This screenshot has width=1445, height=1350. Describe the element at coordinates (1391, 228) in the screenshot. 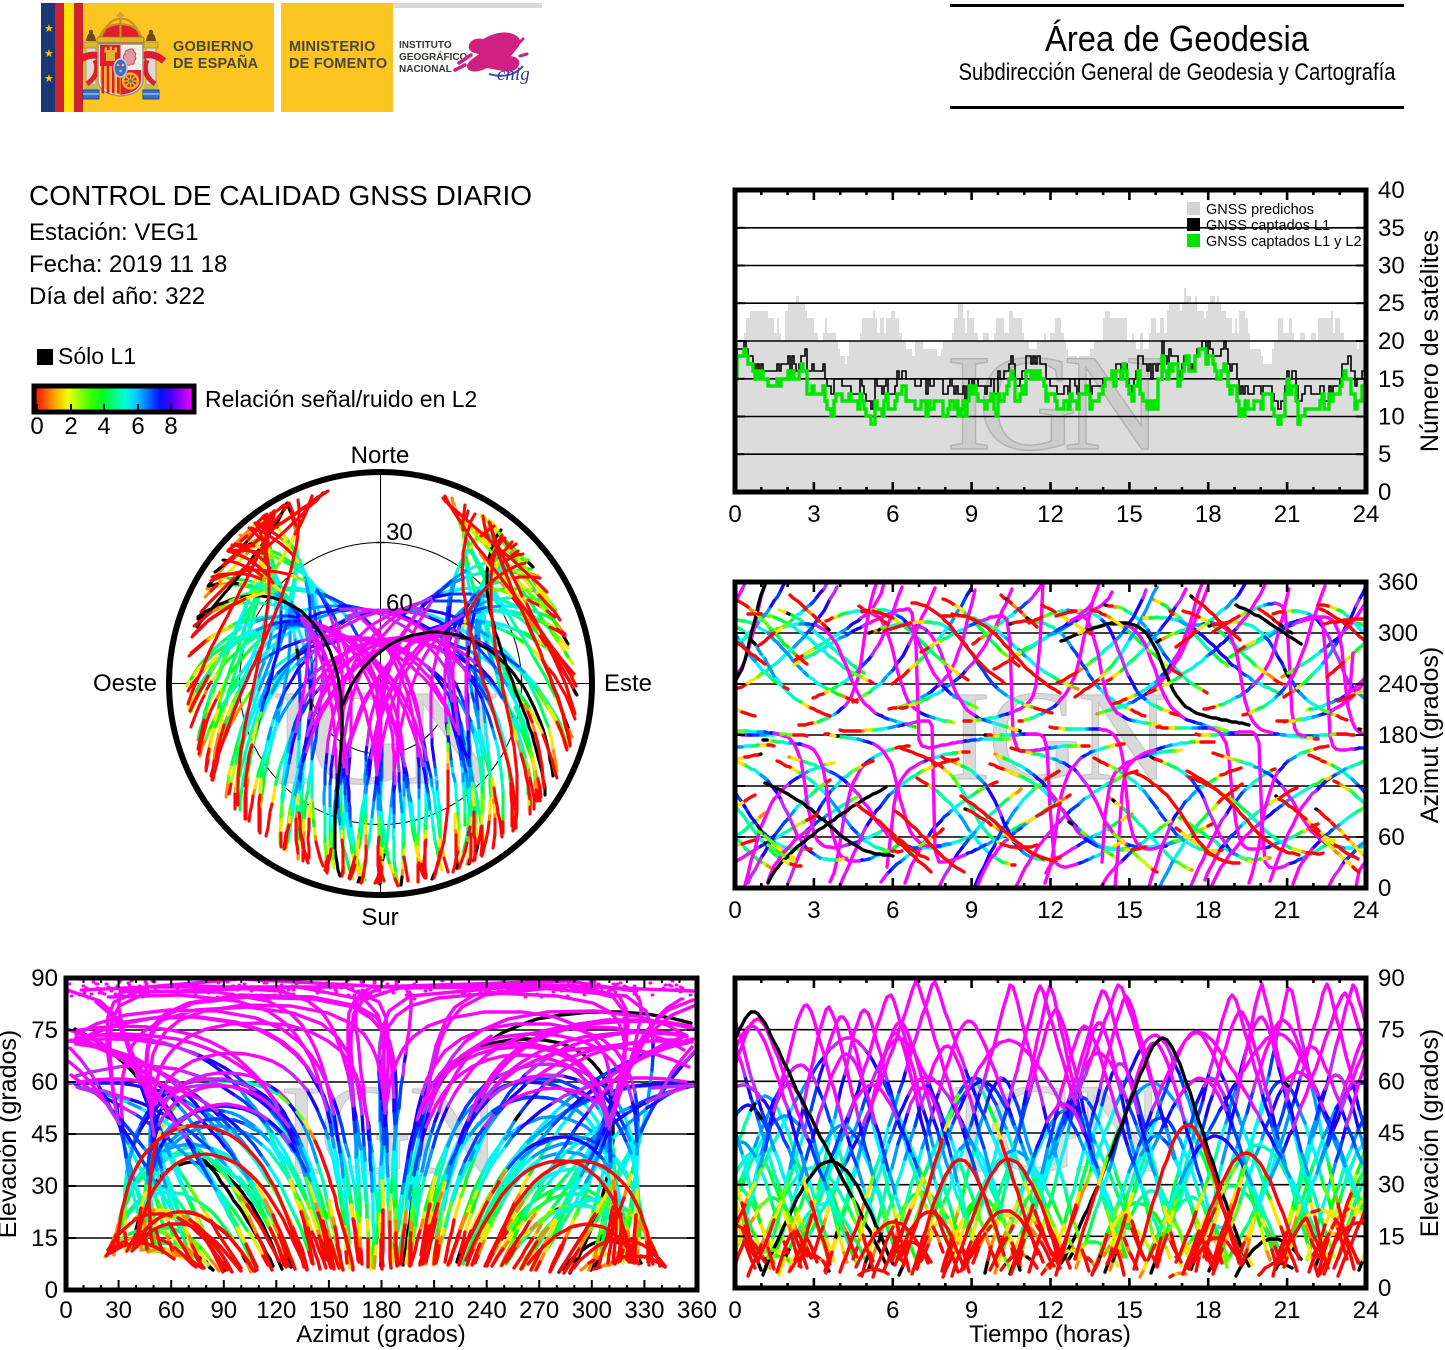

I see `svg-text: 35` at that location.